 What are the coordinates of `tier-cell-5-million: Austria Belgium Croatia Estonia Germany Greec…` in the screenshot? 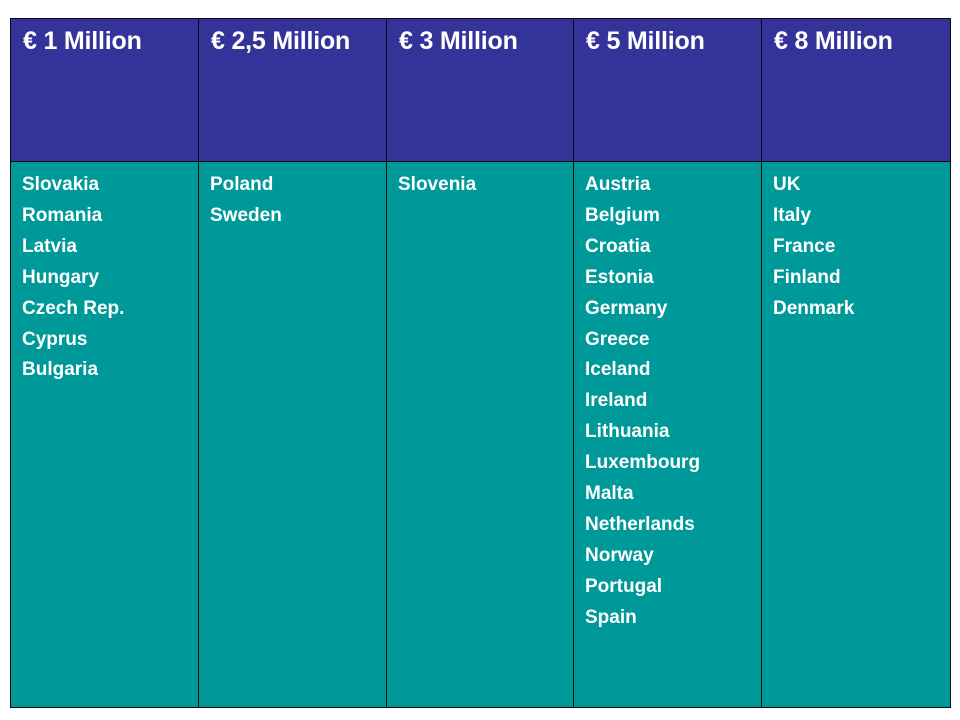 It's located at (667, 434).